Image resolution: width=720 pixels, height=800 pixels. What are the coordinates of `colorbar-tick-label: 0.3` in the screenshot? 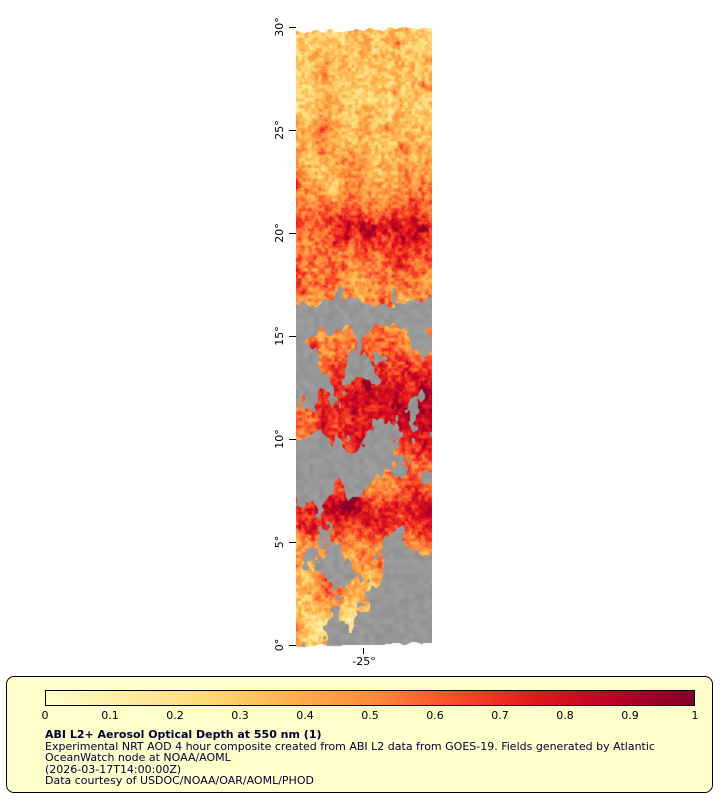 It's located at (240, 715).